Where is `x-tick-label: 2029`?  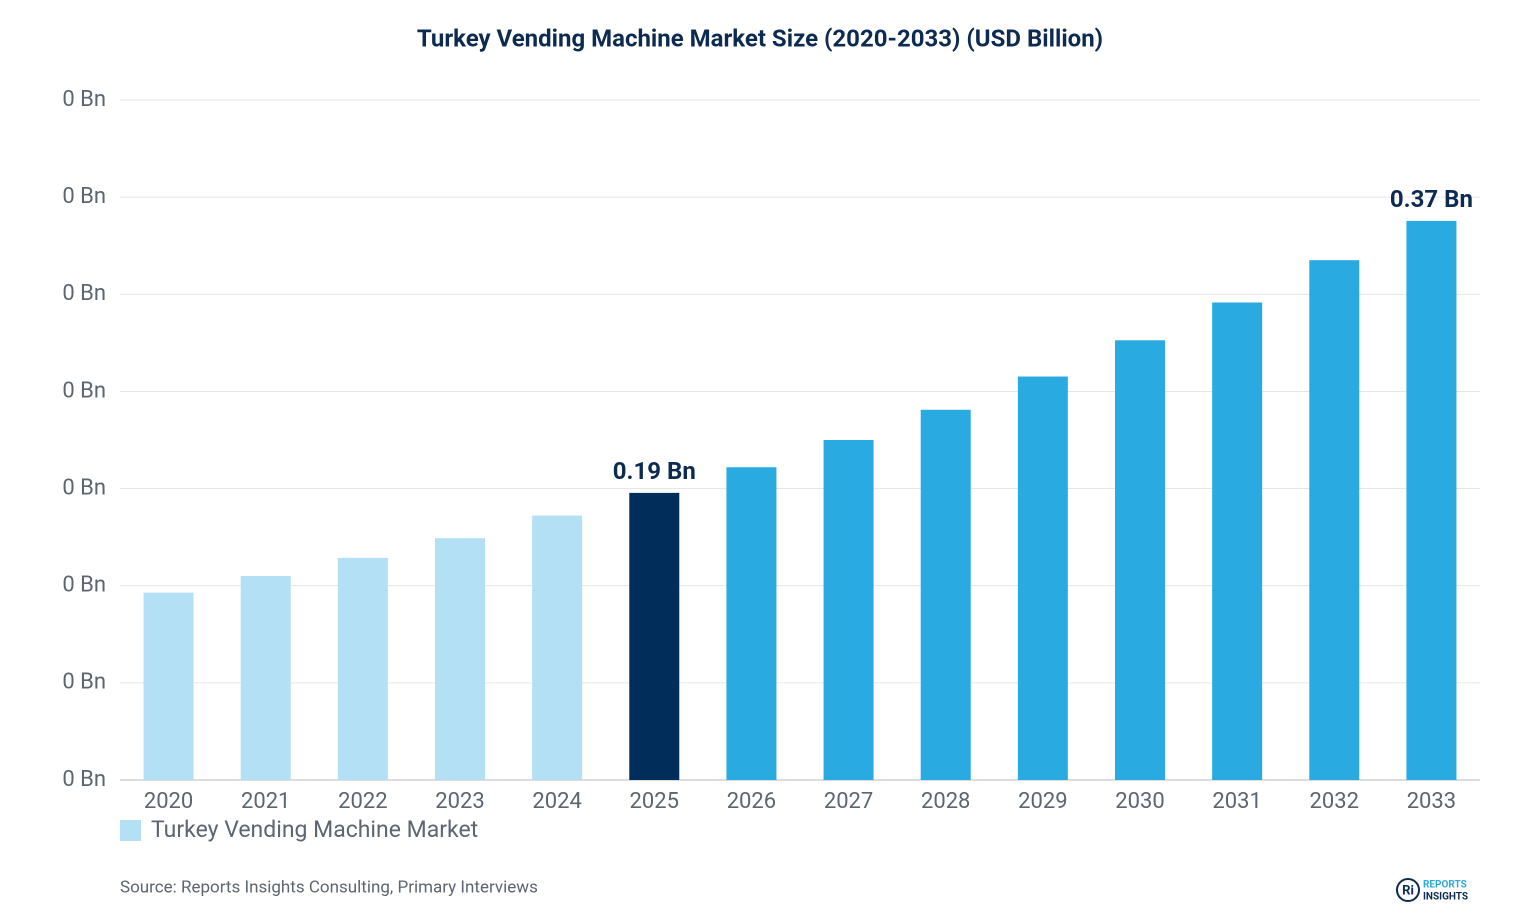
x-tick-label: 2029 is located at coordinates (1042, 801).